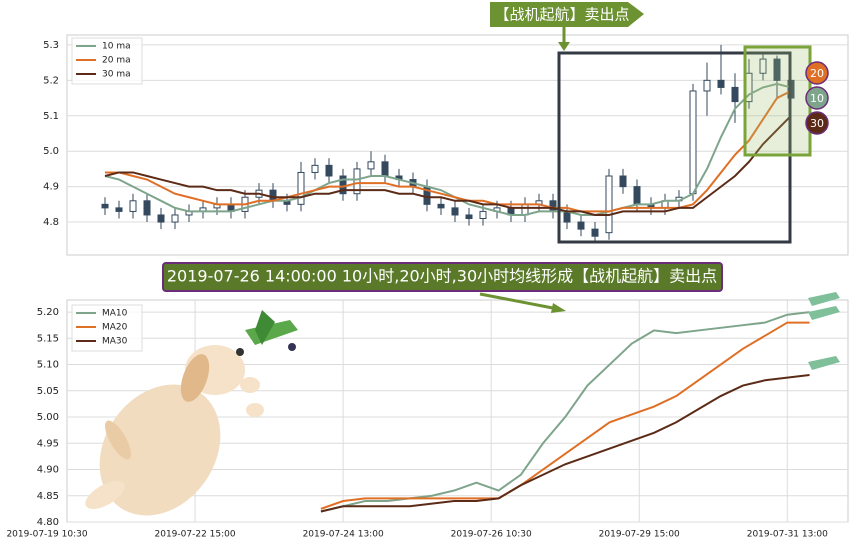  I want to click on x-tick-label: 2019-07-19 10:30, so click(46, 535).